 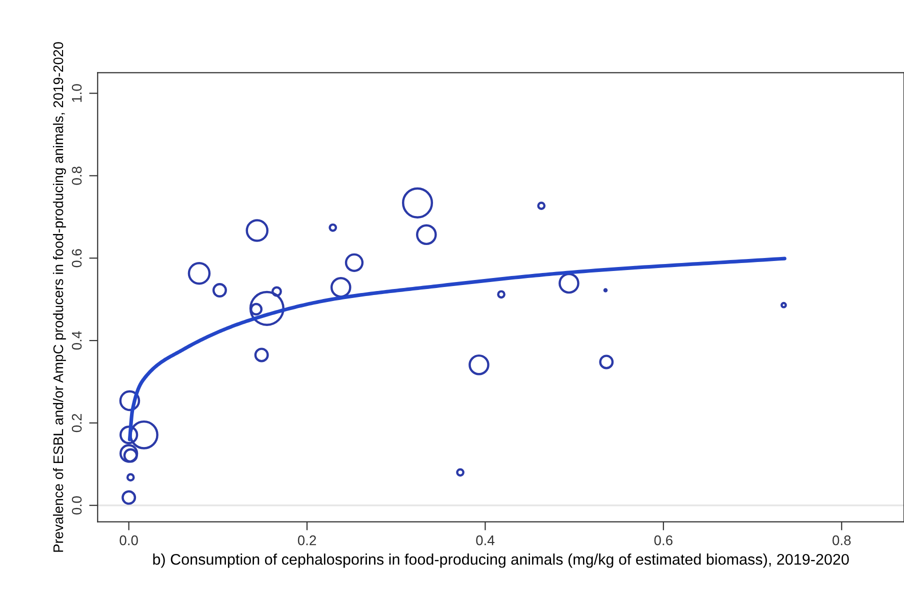 What do you see at coordinates (59, 297) in the screenshot?
I see `y-axis-title: Prevalence of ESBL and/or AmpC producers in food-producing animals, 2019-2020` at bounding box center [59, 297].